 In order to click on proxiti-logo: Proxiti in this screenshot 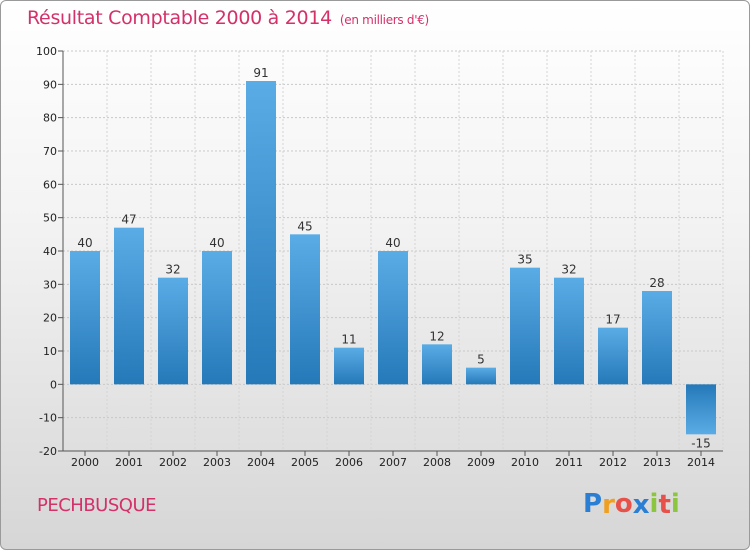, I will do `click(631, 504)`.